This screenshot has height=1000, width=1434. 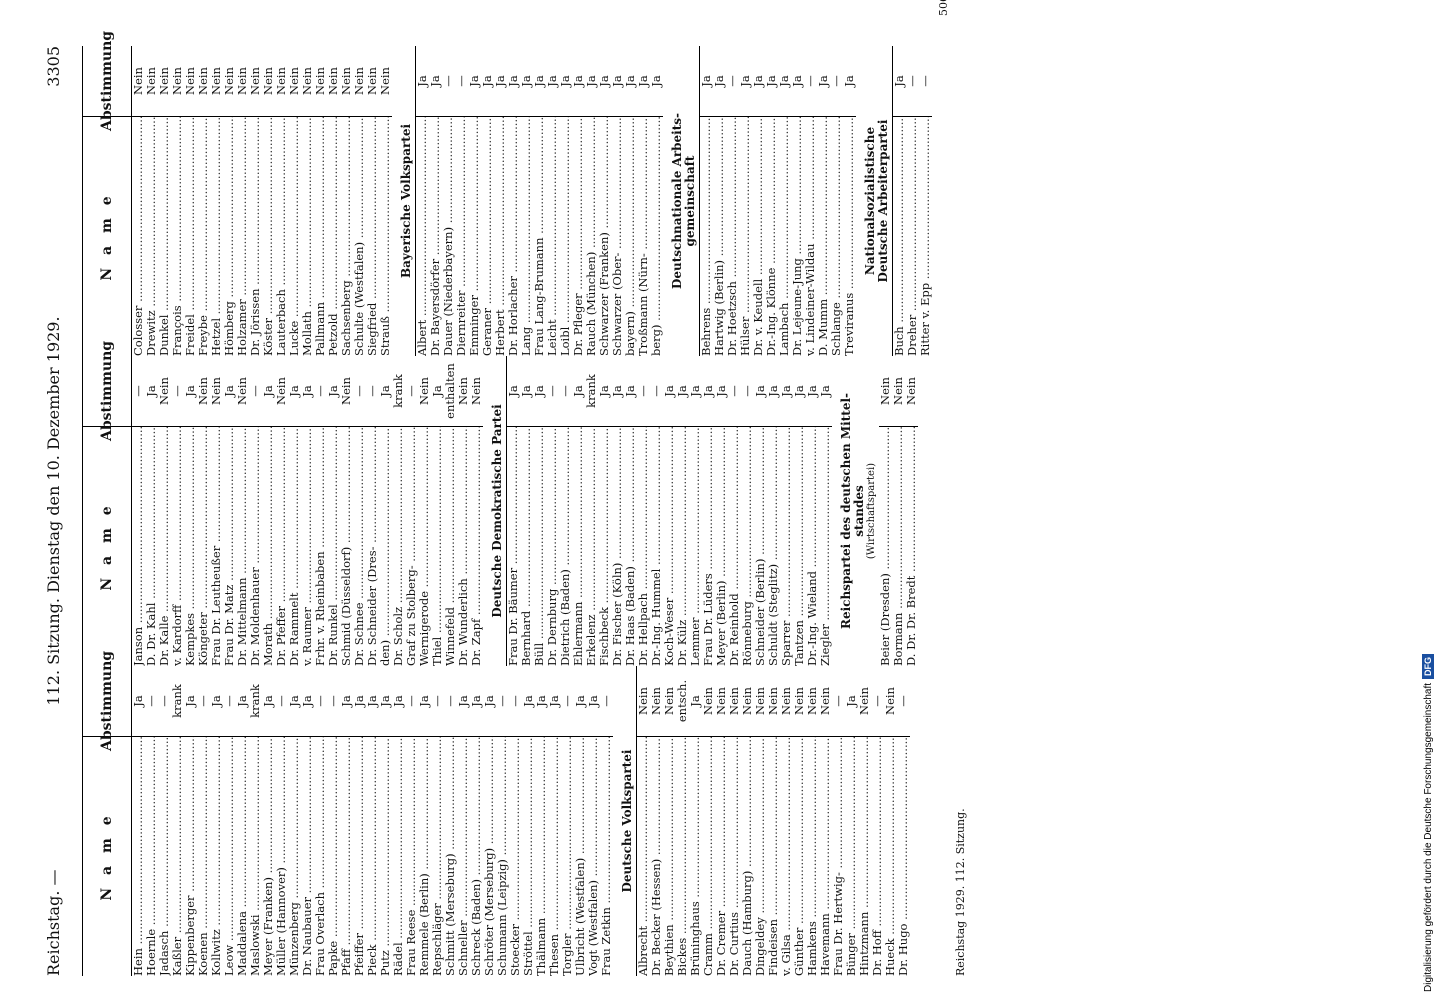 I want to click on member-name: Dr. Pfeffer, so click(x=281, y=546).